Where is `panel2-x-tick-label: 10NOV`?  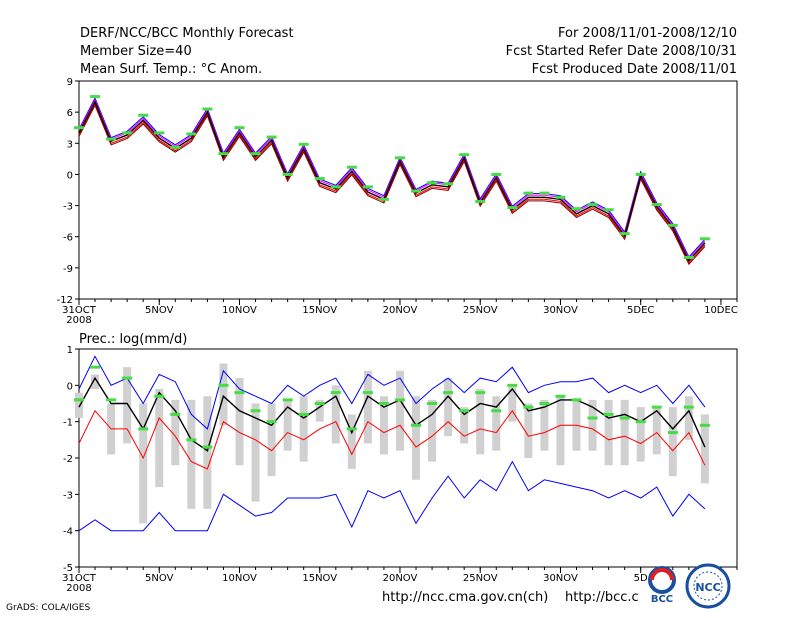 panel2-x-tick-label: 10NOV is located at coordinates (239, 578).